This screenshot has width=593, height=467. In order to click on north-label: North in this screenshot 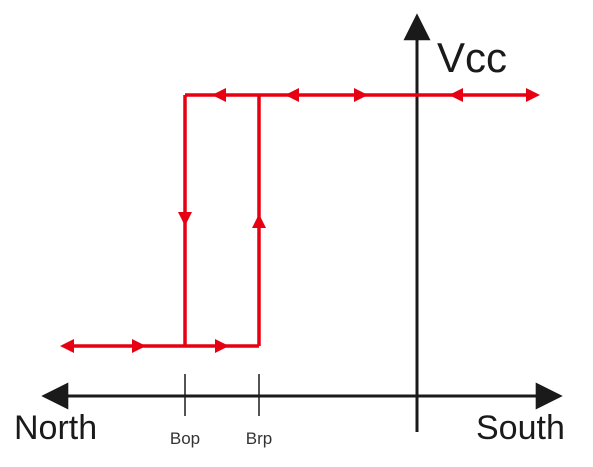, I will do `click(55, 428)`.